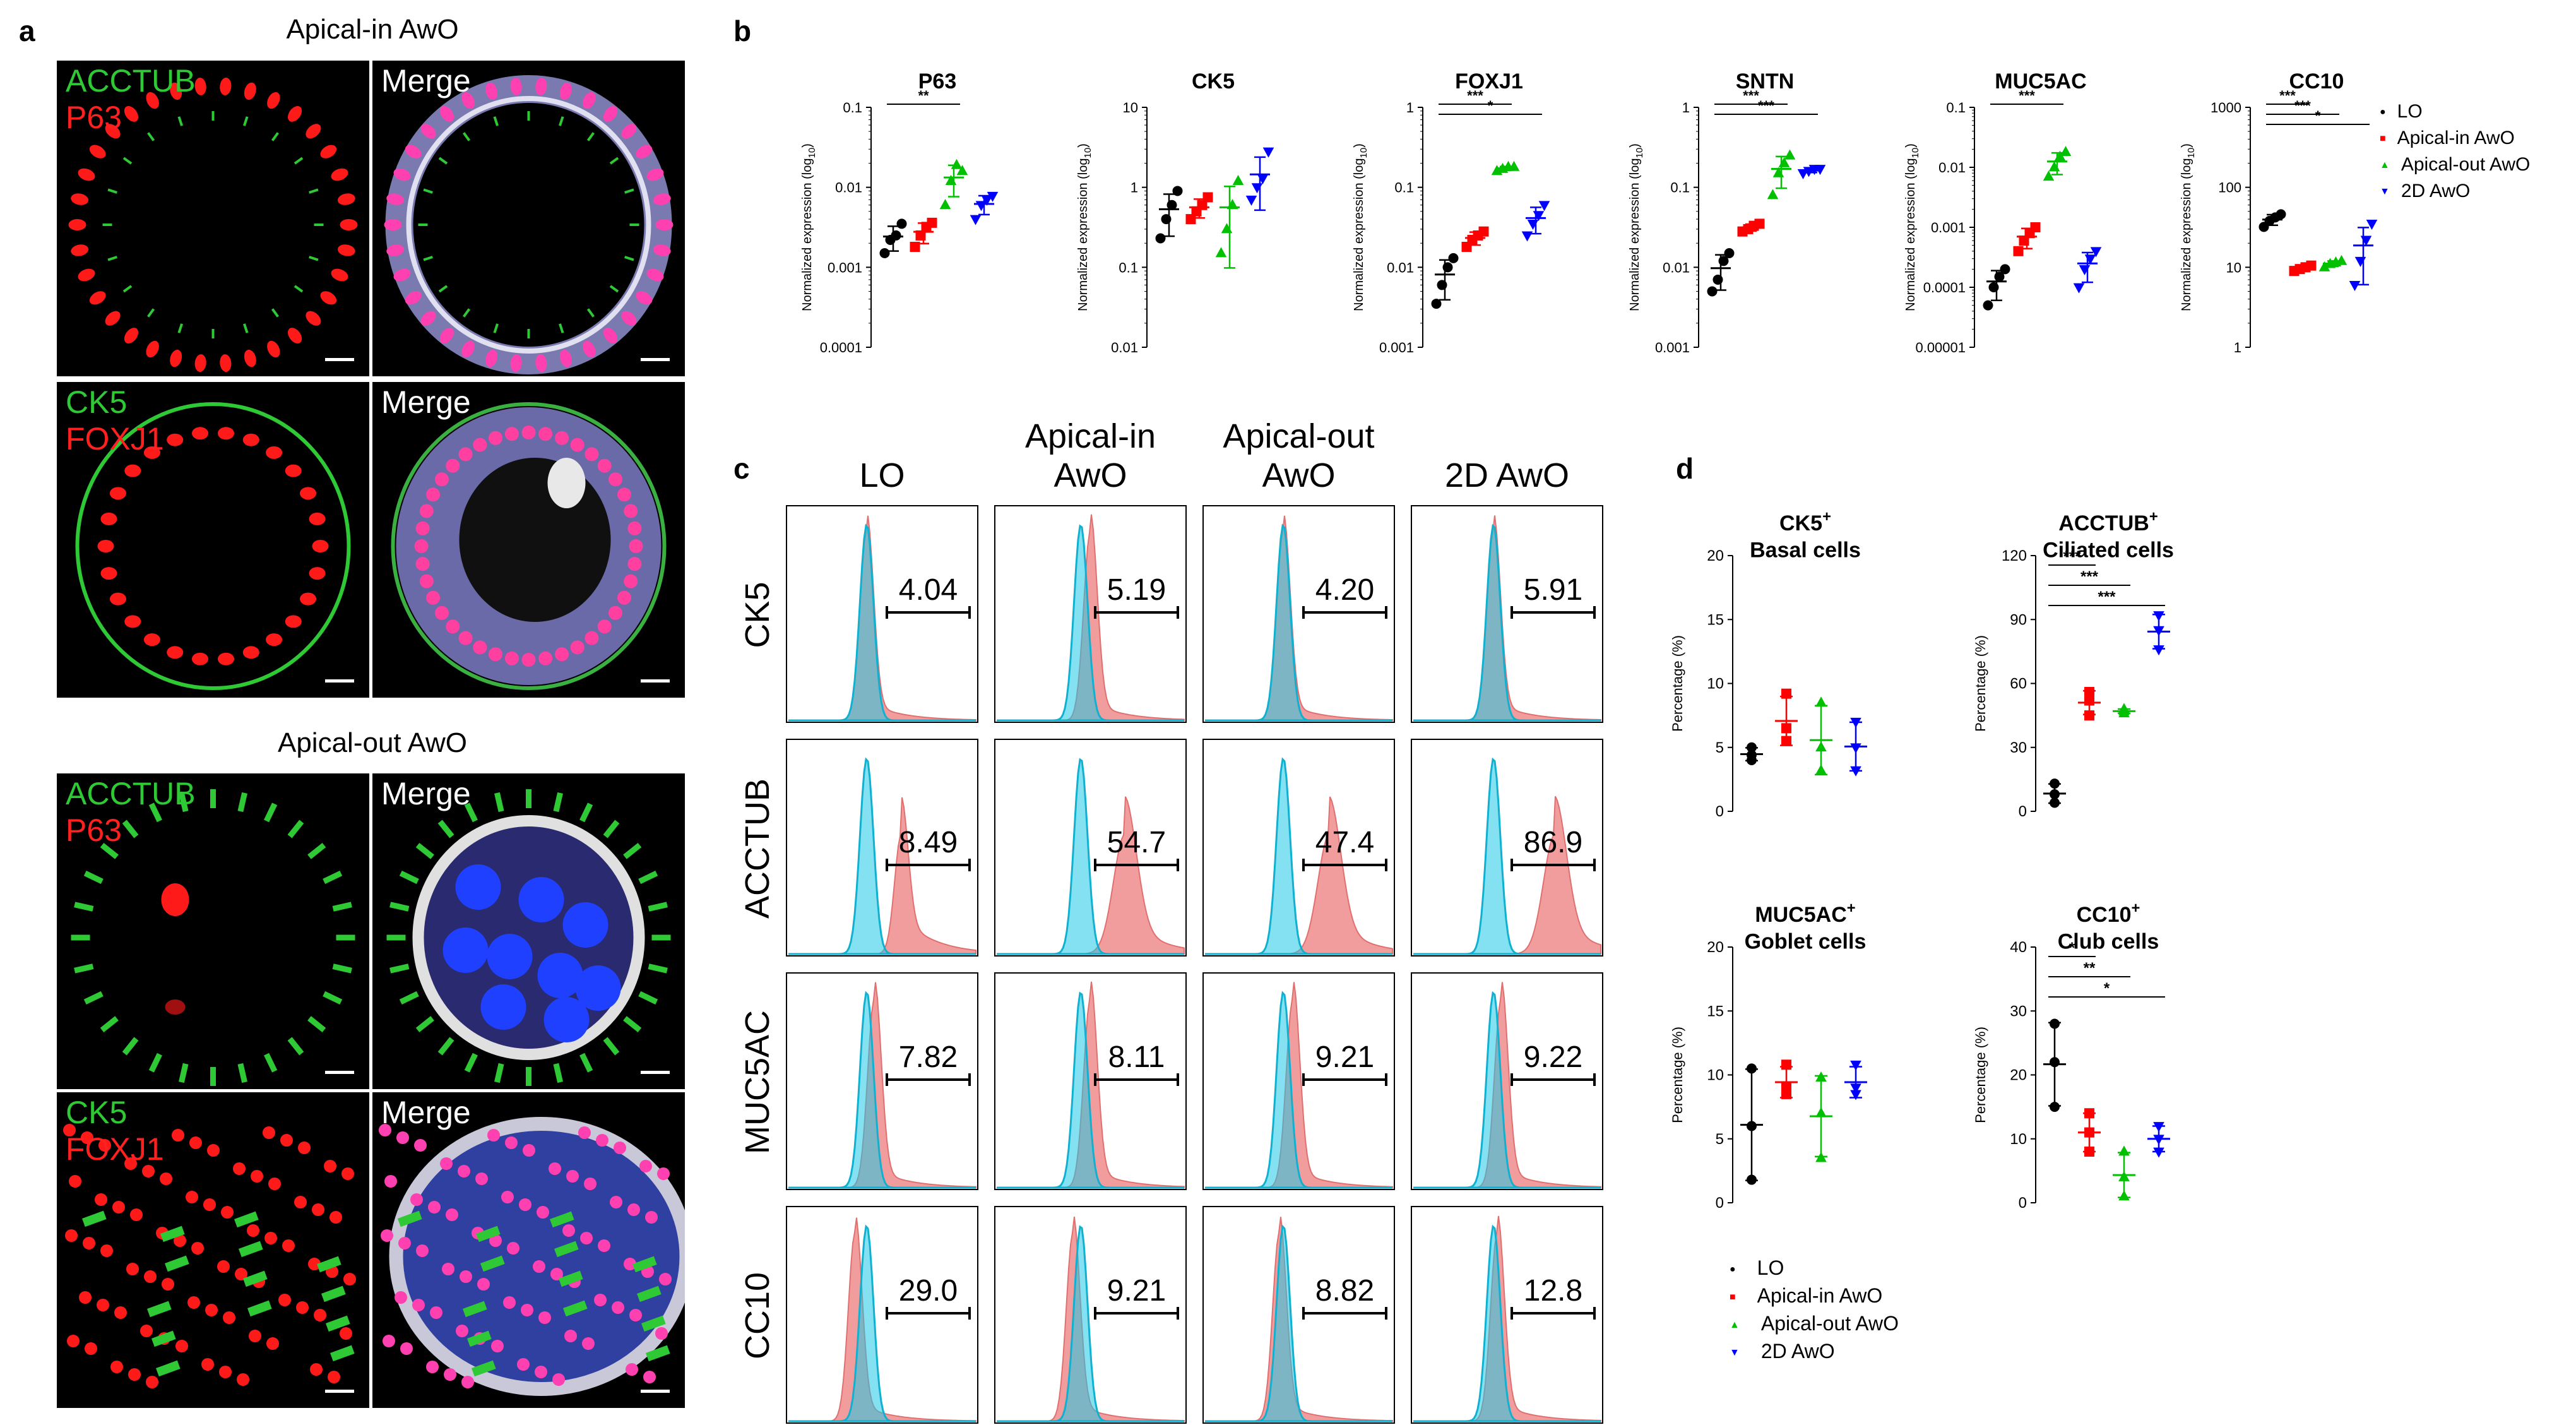 The width and height of the screenshot is (2576, 1425). I want to click on y-tick-label: 20, so click(1715, 947).